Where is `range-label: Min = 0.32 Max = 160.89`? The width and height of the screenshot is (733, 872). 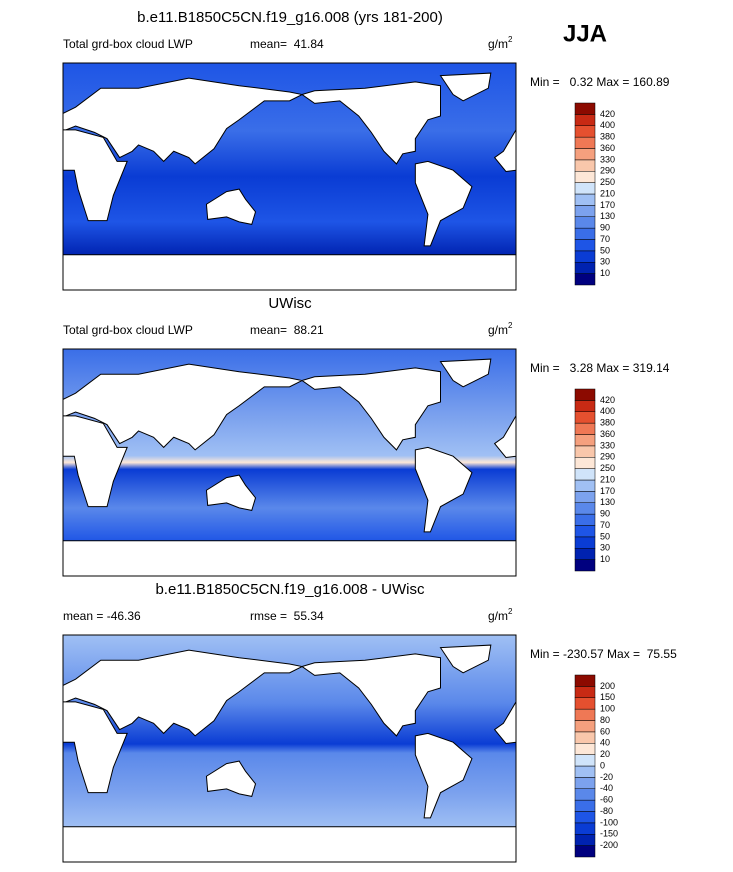 range-label: Min = 0.32 Max = 160.89 is located at coordinates (600, 82).